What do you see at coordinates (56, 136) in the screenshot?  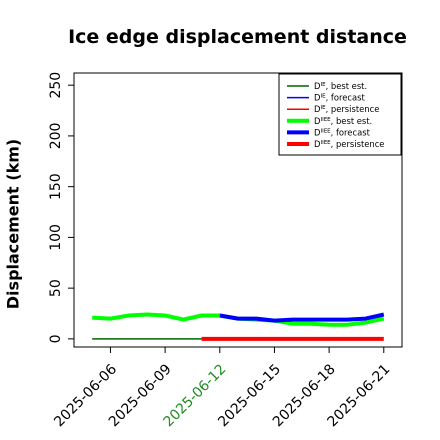 I see `y-tick-label: 200` at bounding box center [56, 136].